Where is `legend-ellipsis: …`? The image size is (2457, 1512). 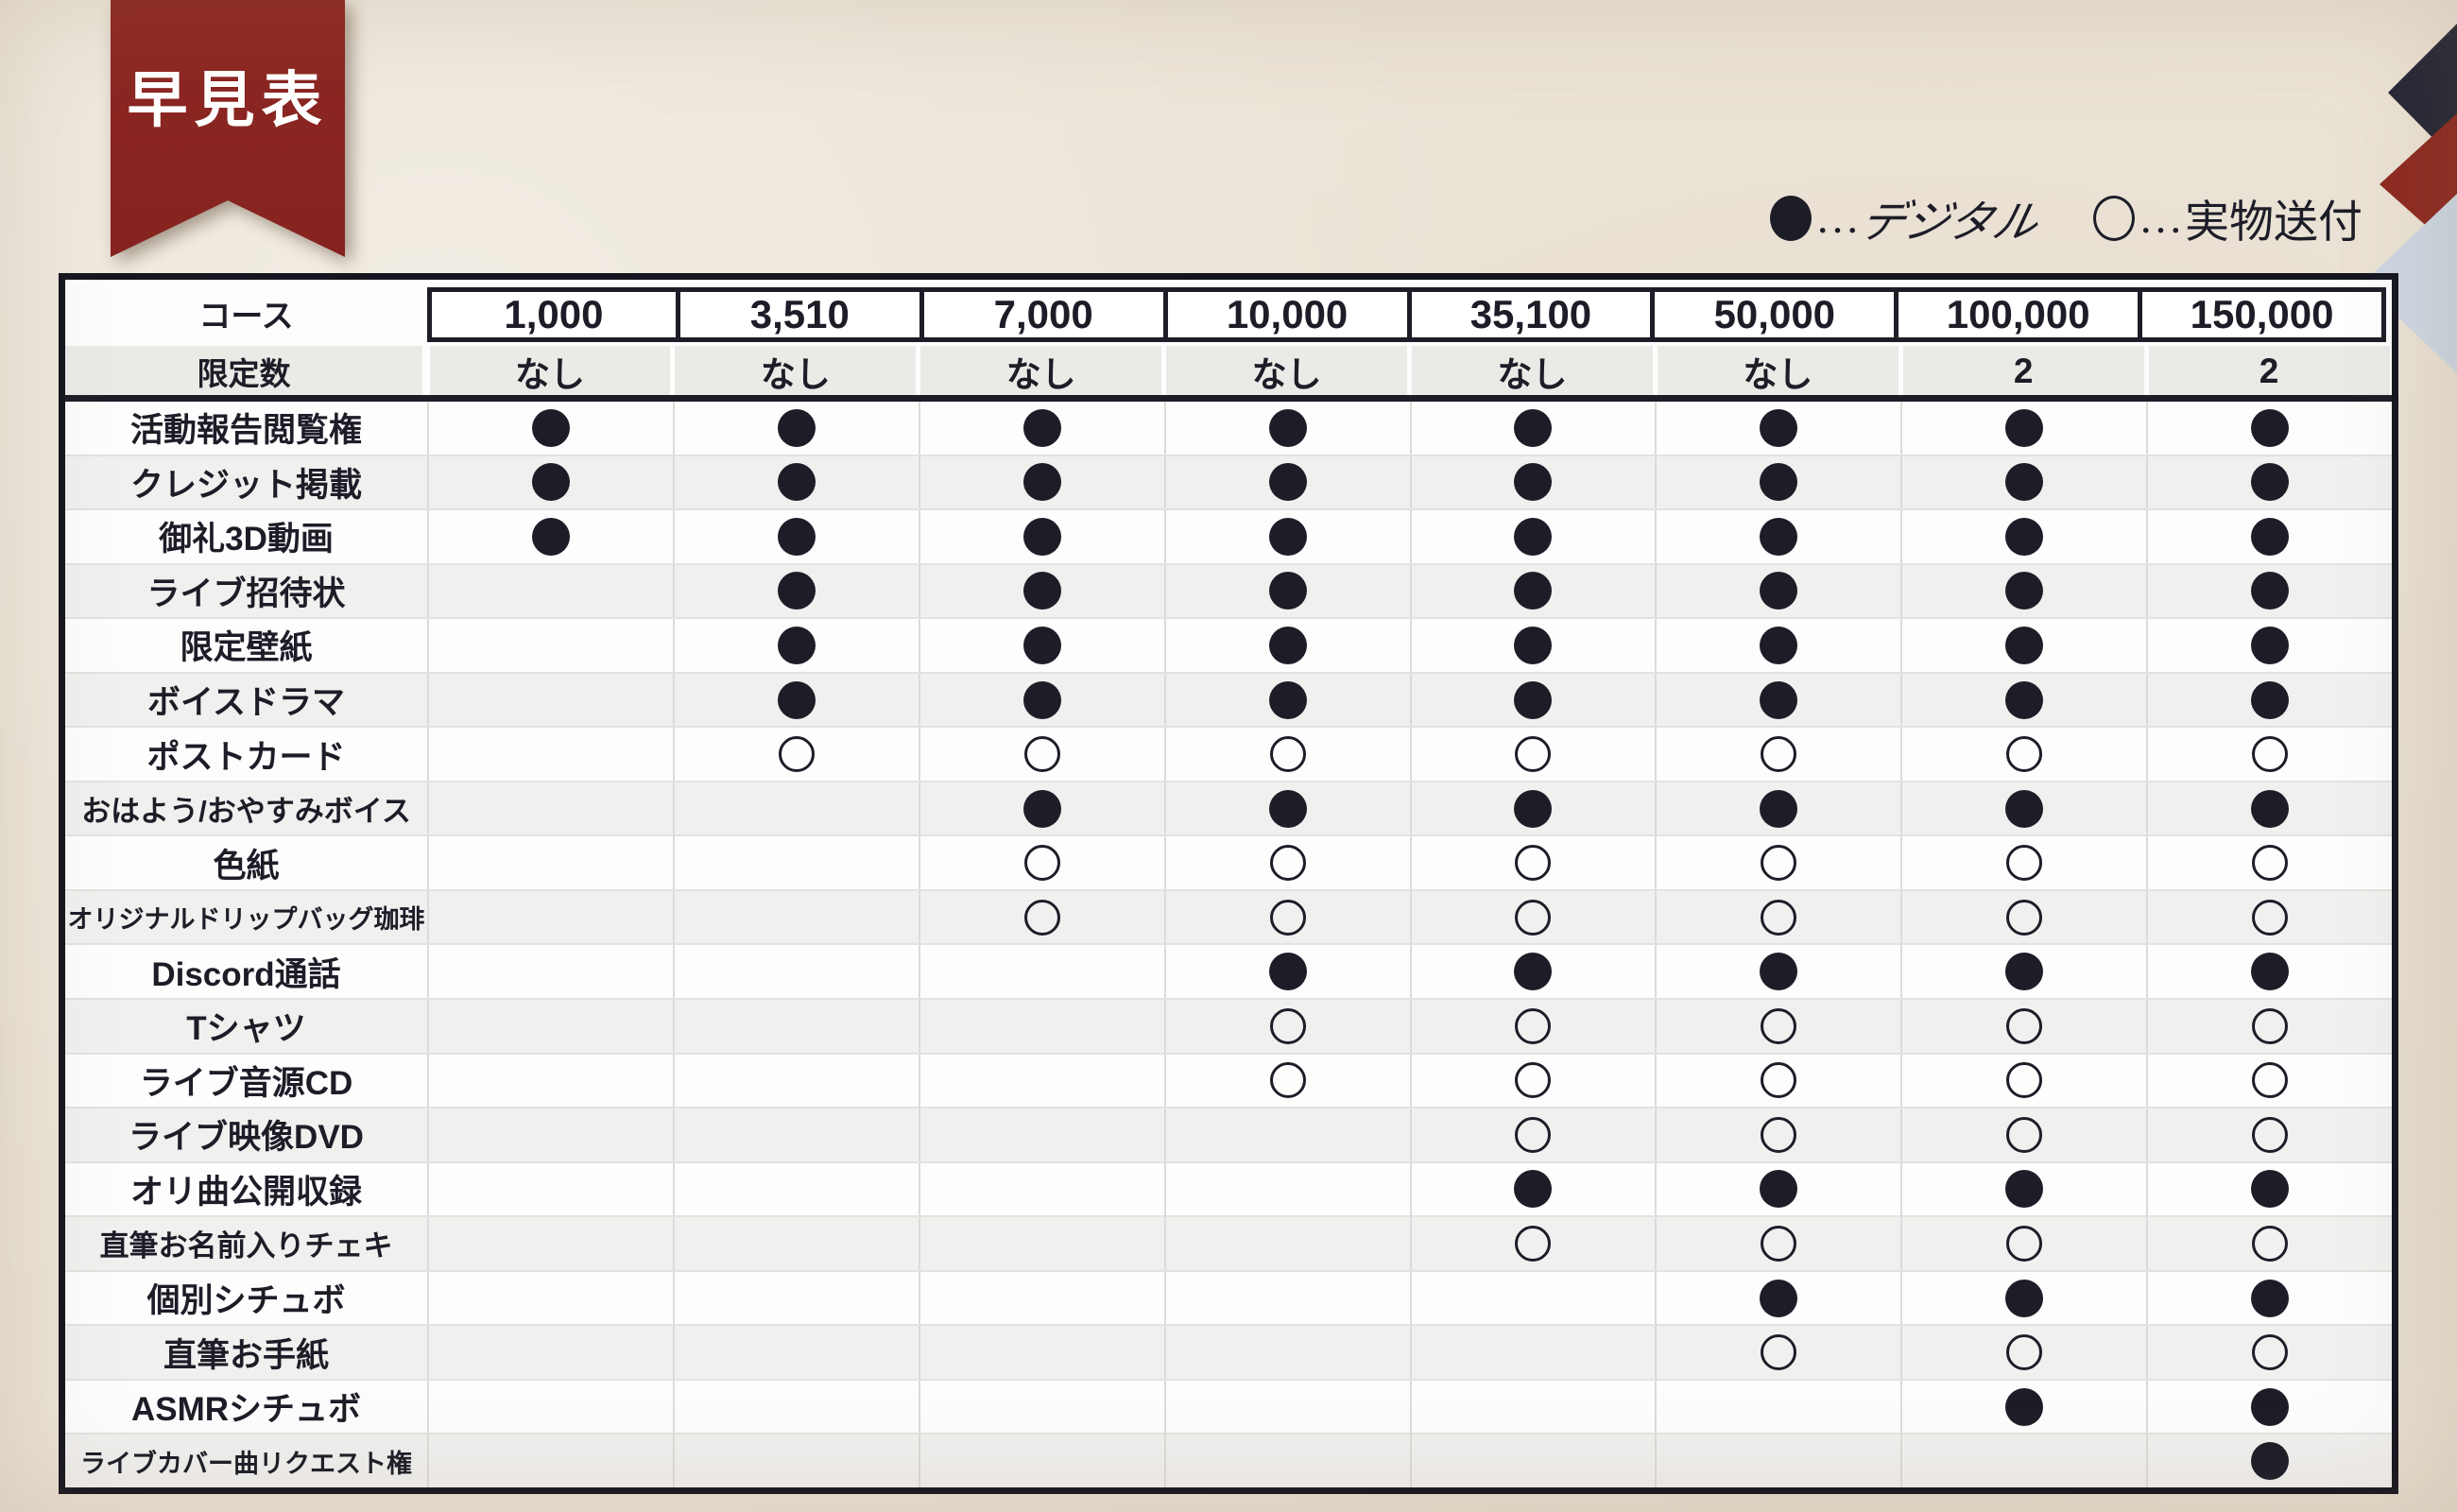
legend-ellipsis: … is located at coordinates (1838, 218).